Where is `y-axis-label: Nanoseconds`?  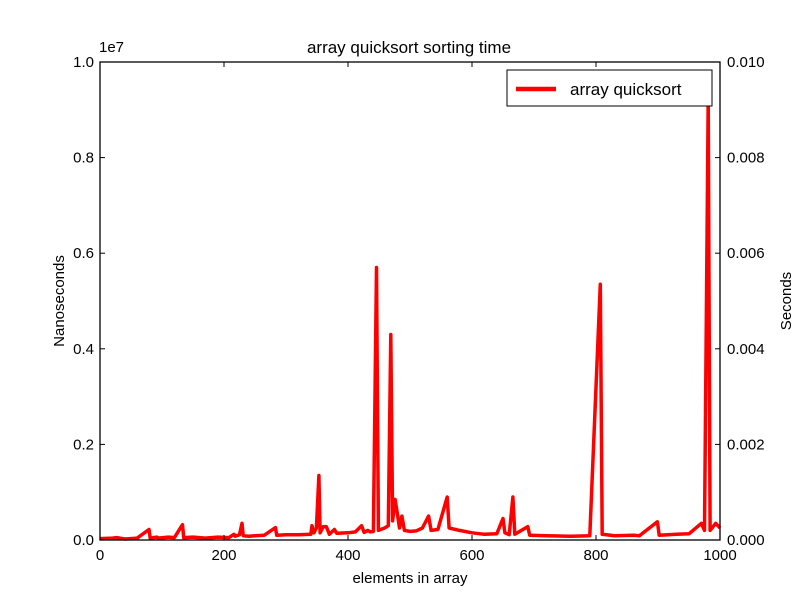
y-axis-label: Nanoseconds is located at coordinates (59, 301).